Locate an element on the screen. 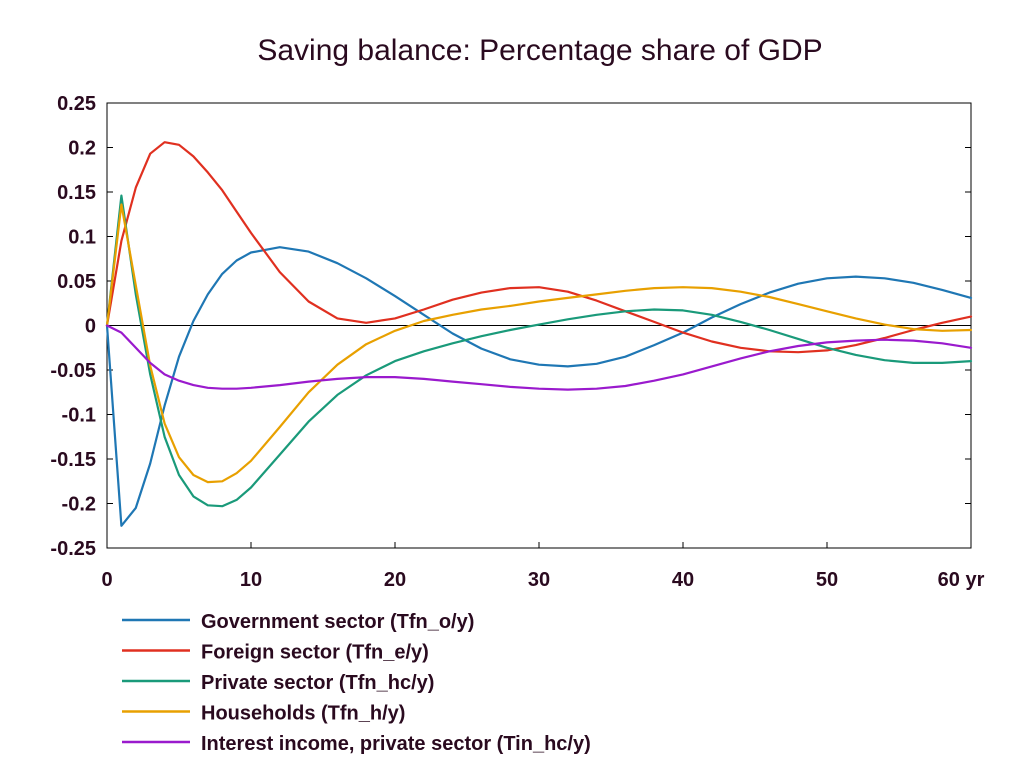 The width and height of the screenshot is (1024, 778). legend-label: Government sector (Tfn_o/y) is located at coordinates (337, 622).